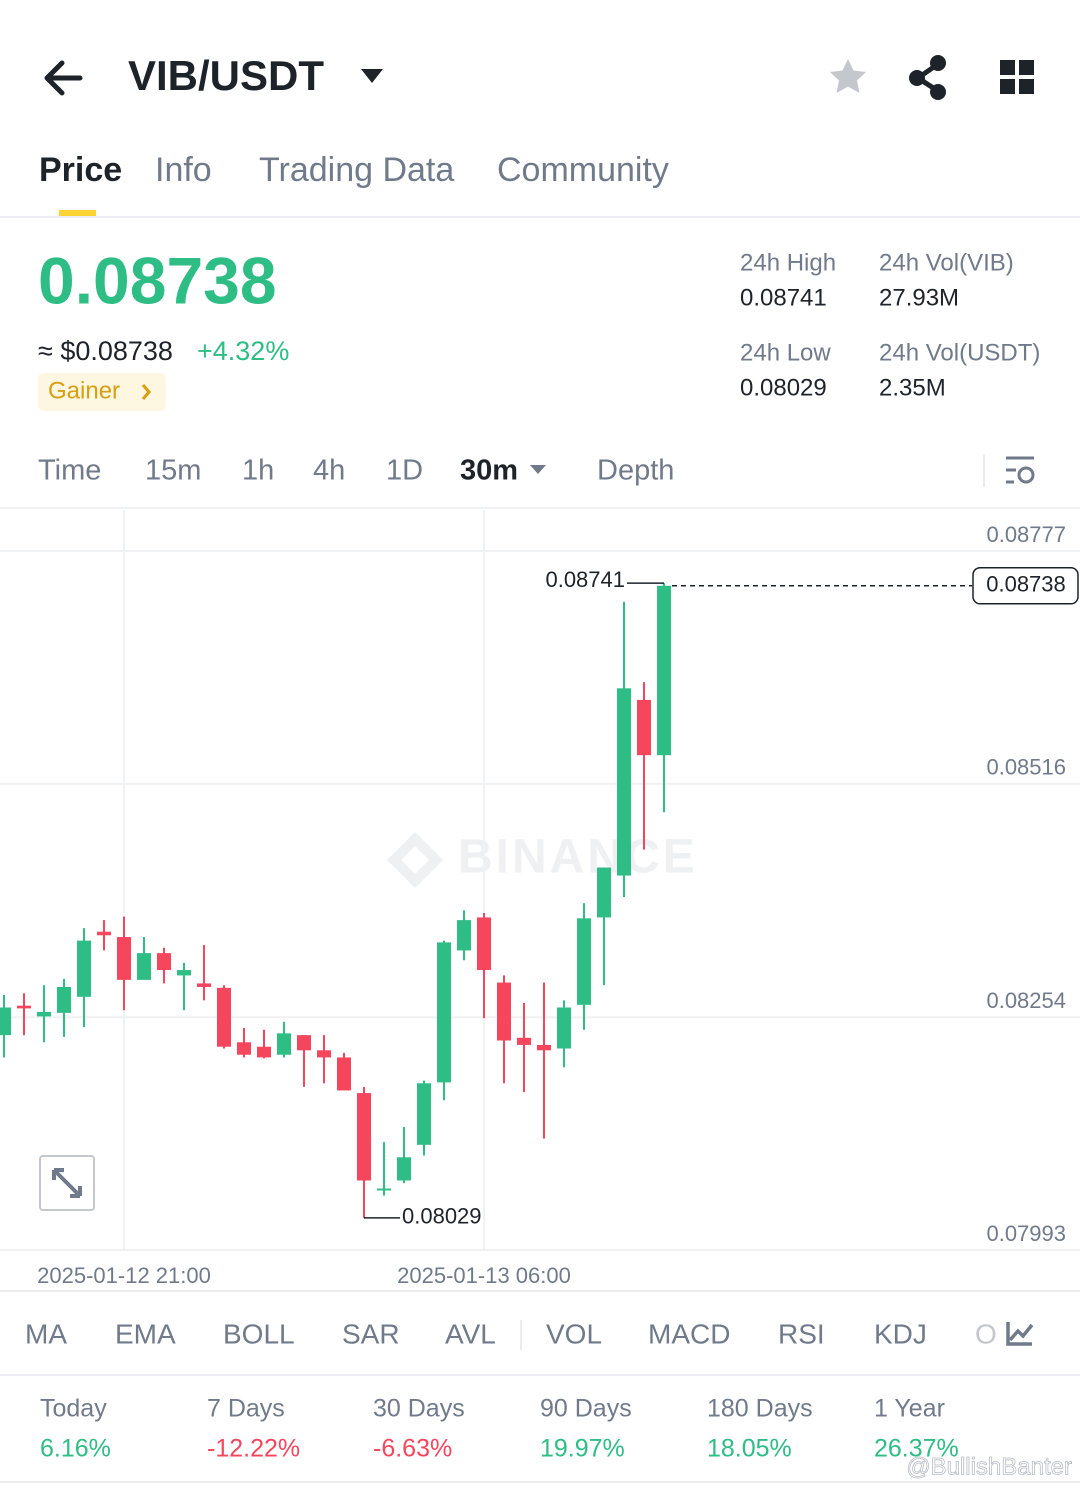 Image resolution: width=1080 pixels, height=1490 pixels. I want to click on indicator: EMA, so click(145, 1333).